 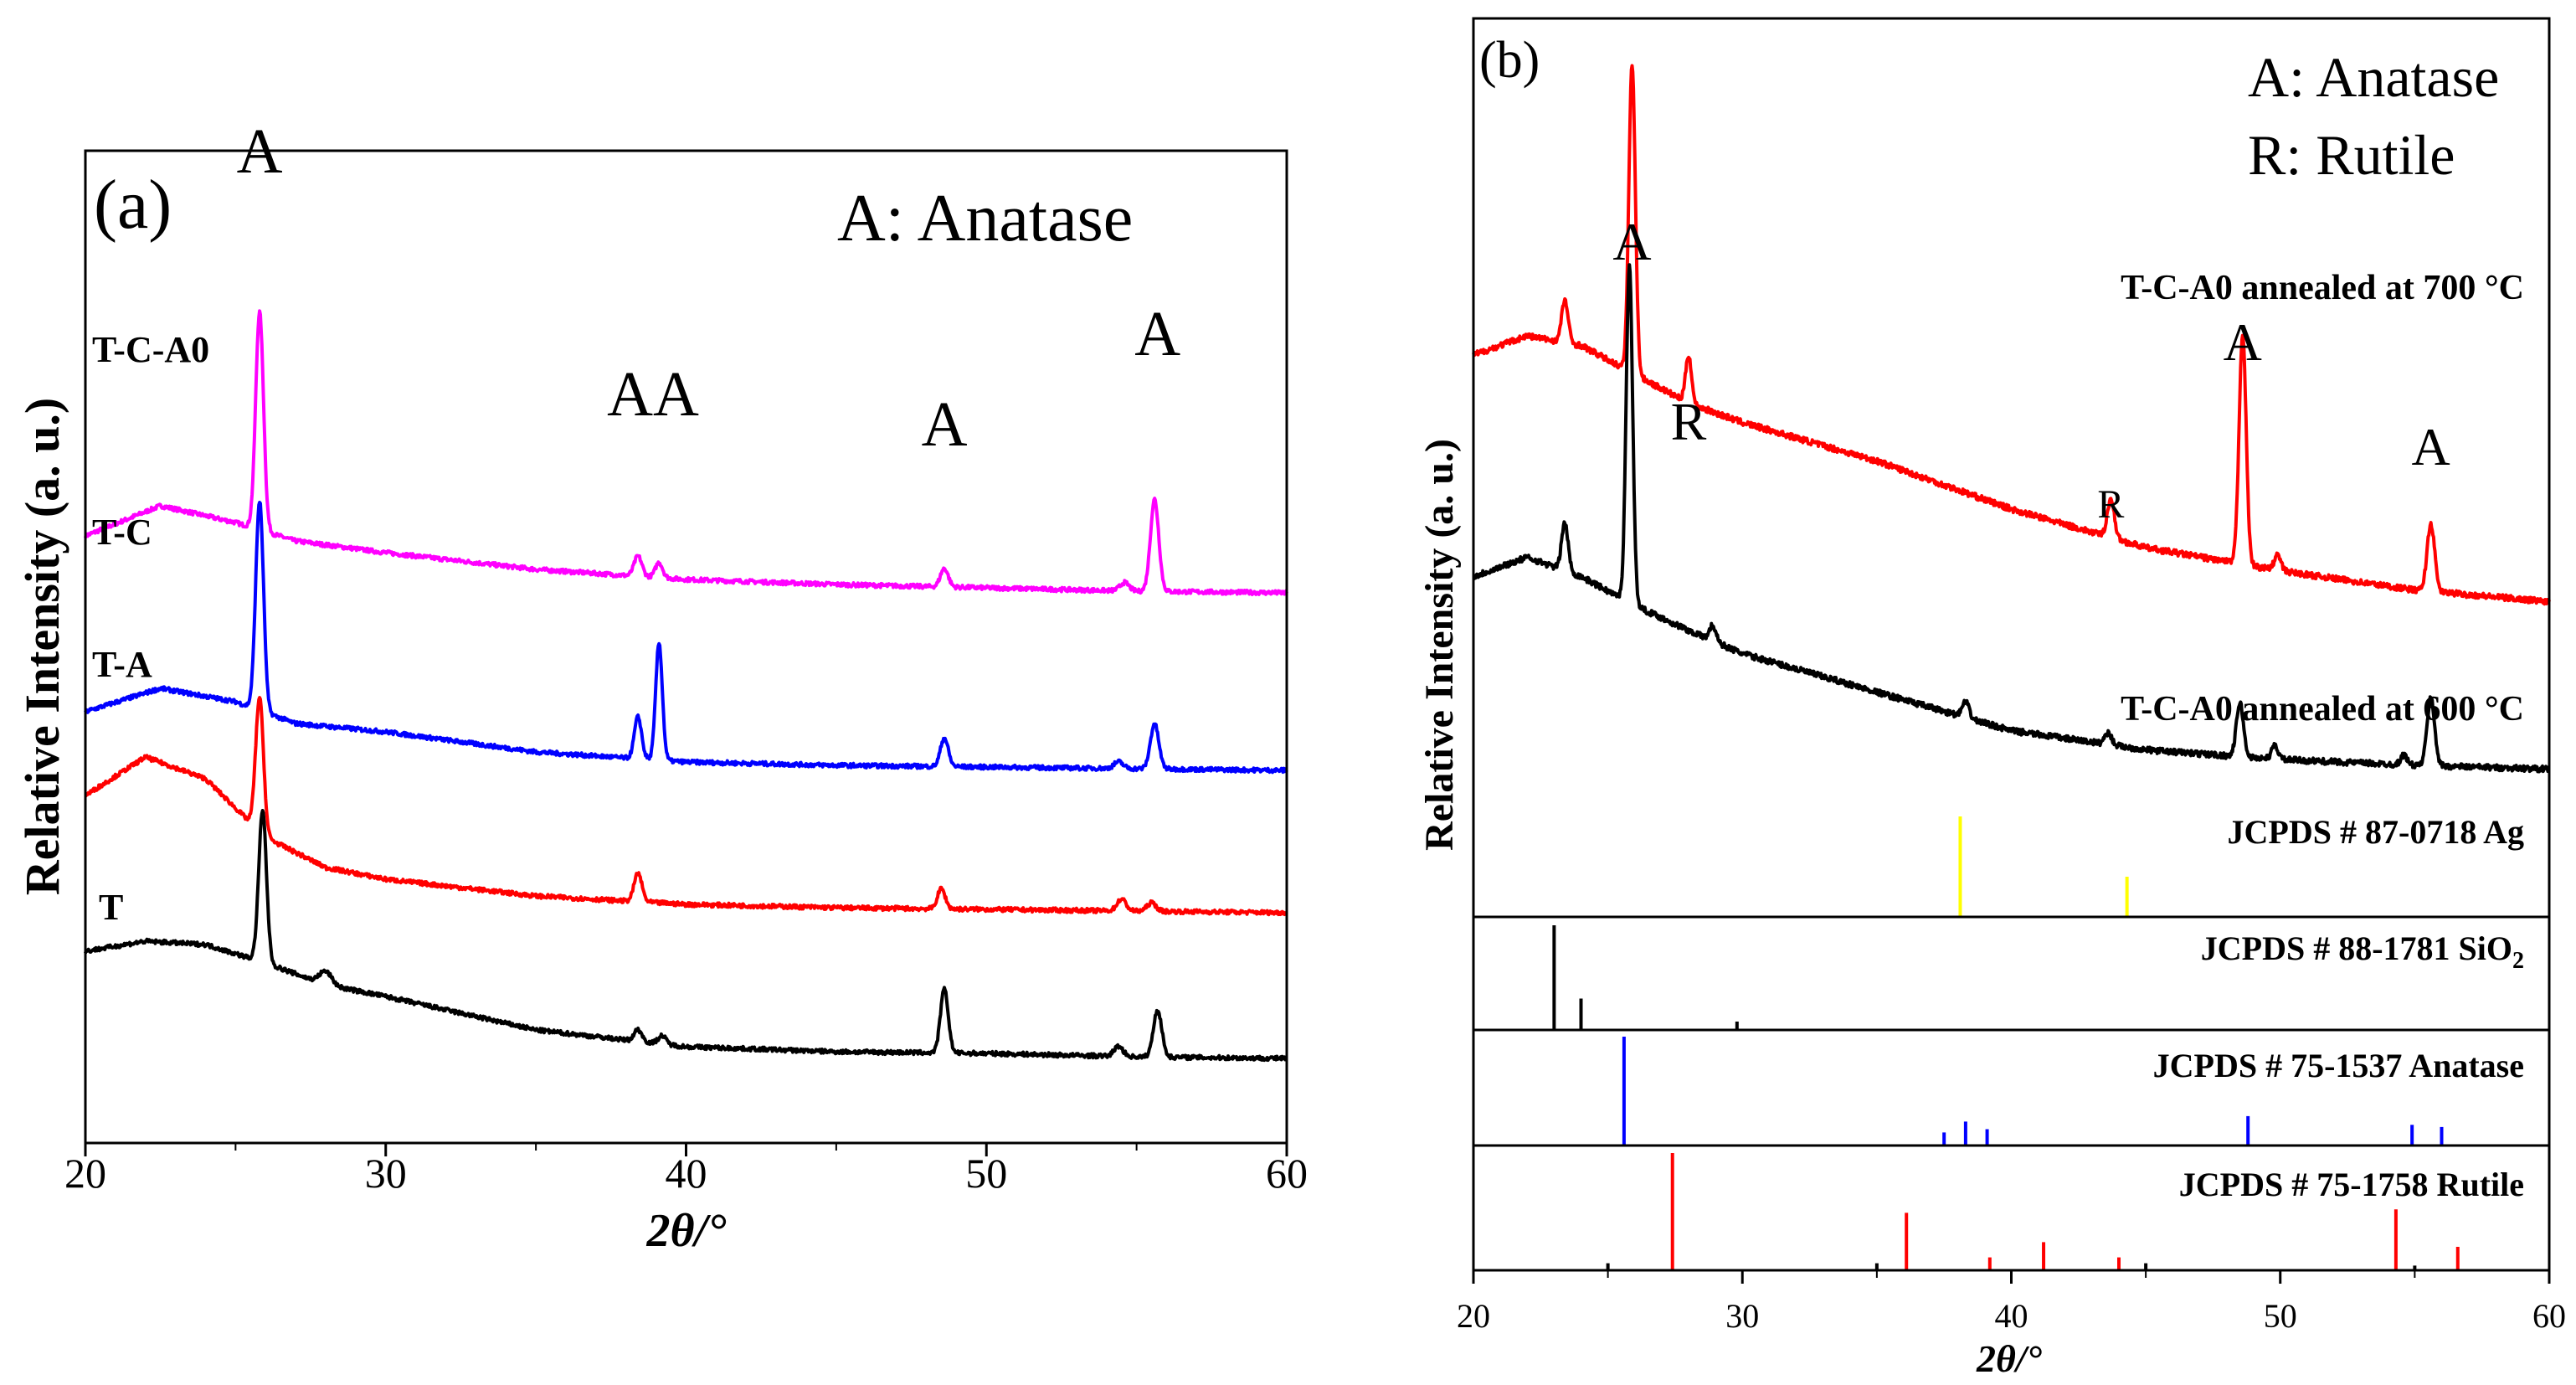 What do you see at coordinates (2339, 1065) in the screenshot?
I see `reference-label: JCPDS # 75-1537 Anatase` at bounding box center [2339, 1065].